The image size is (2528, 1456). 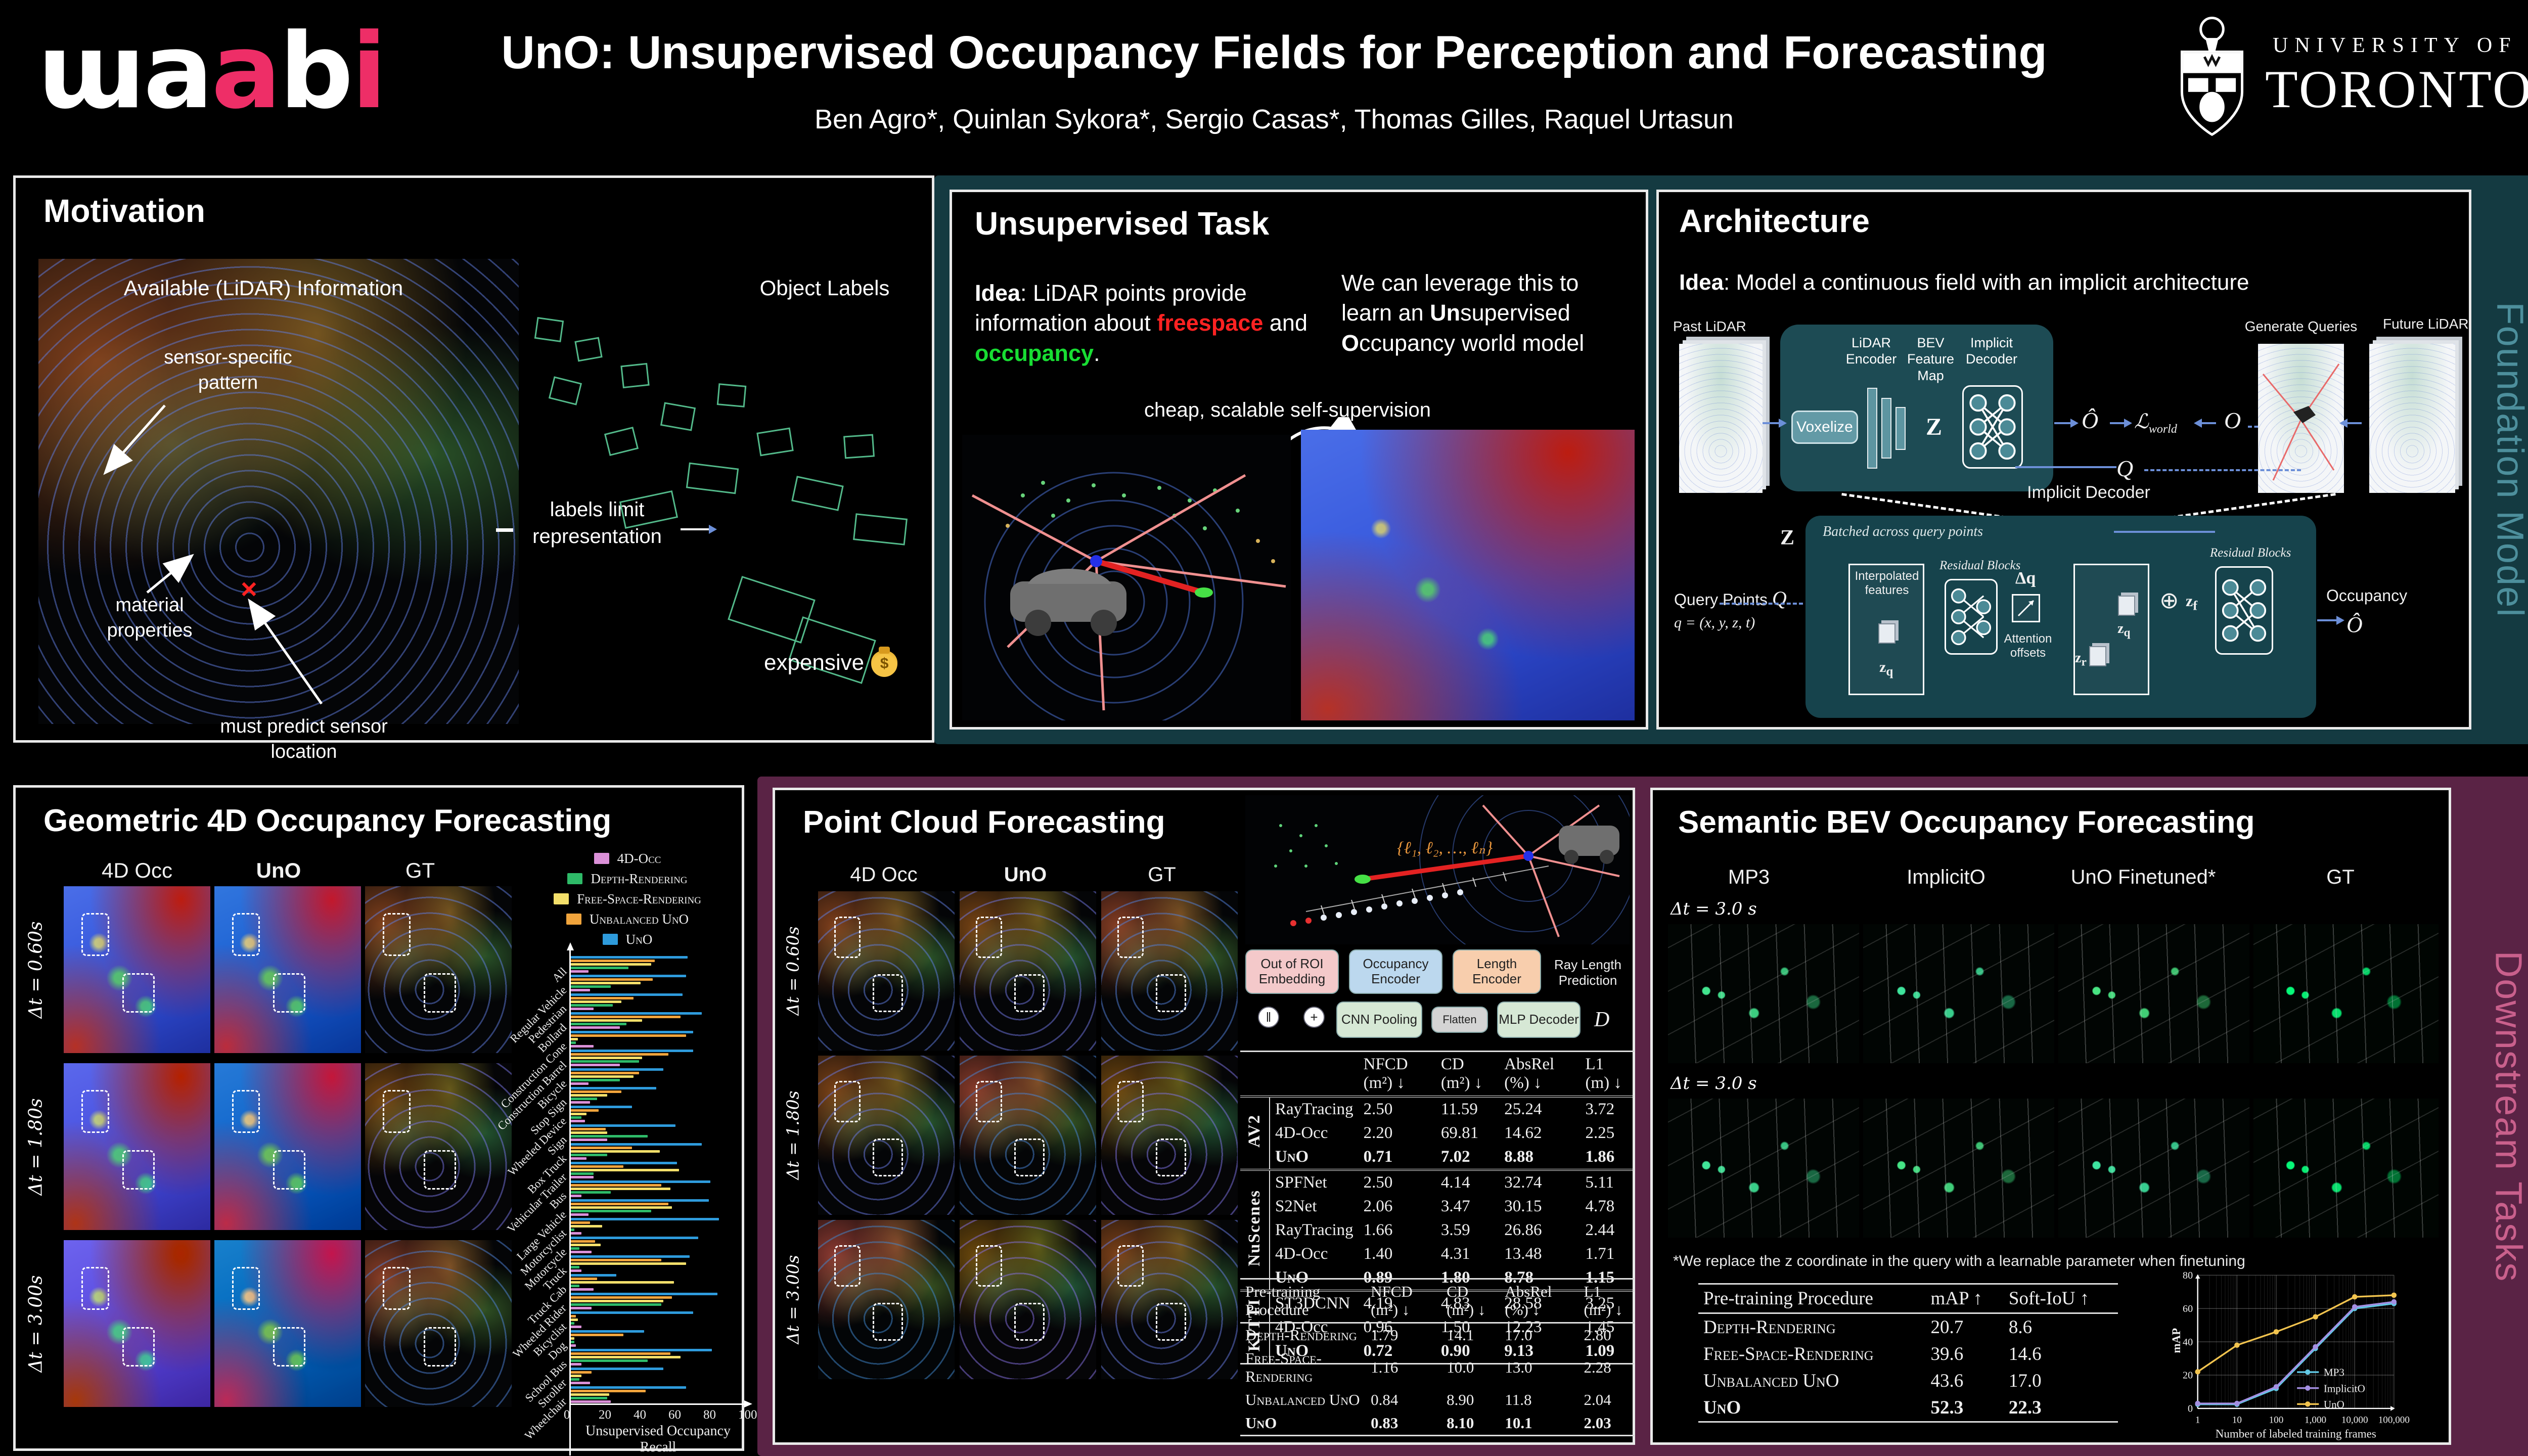 I want to click on money-bag-icon, so click(x=885, y=662).